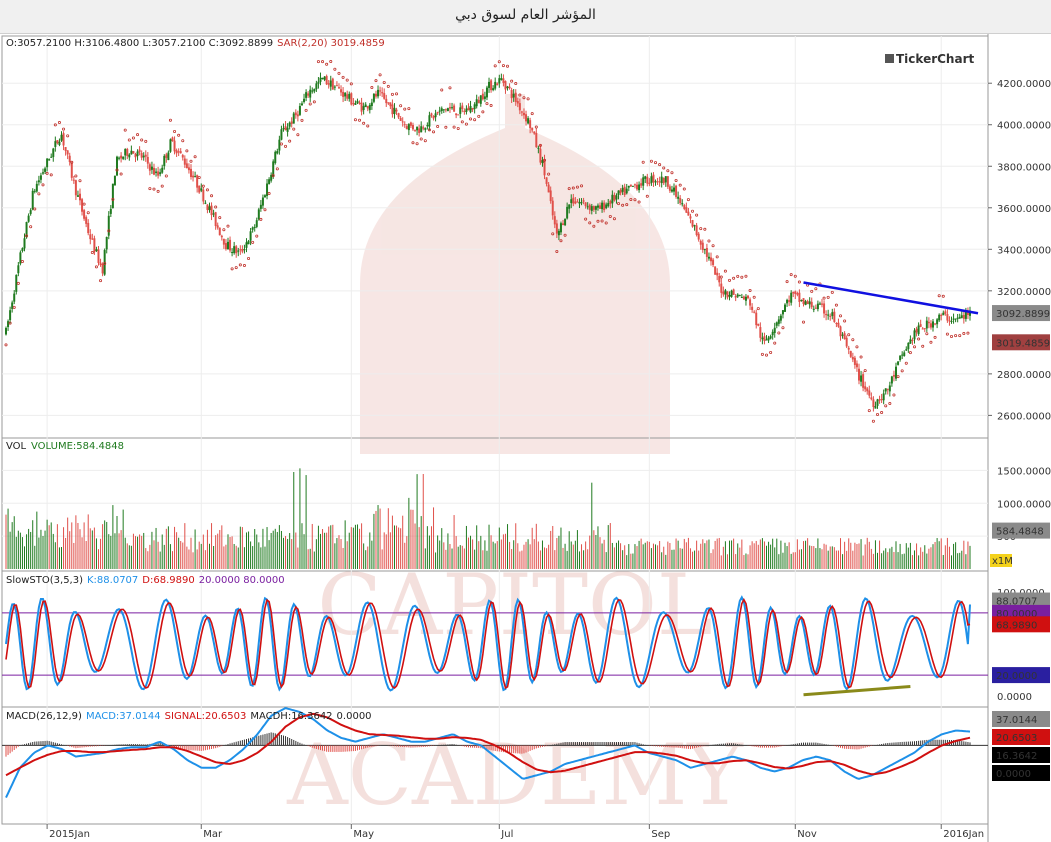 The image size is (1051, 842). What do you see at coordinates (526, 753) in the screenshot?
I see `macd-panel: 37.0144 20.6503 16.3642 0.0000` at bounding box center [526, 753].